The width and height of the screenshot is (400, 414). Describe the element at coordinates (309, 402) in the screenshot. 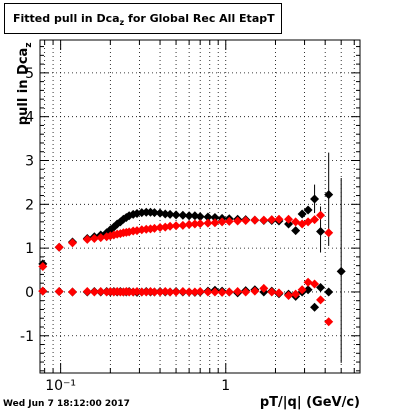

I see `x-axis-label: pT/|q| (GeV/c)` at that location.